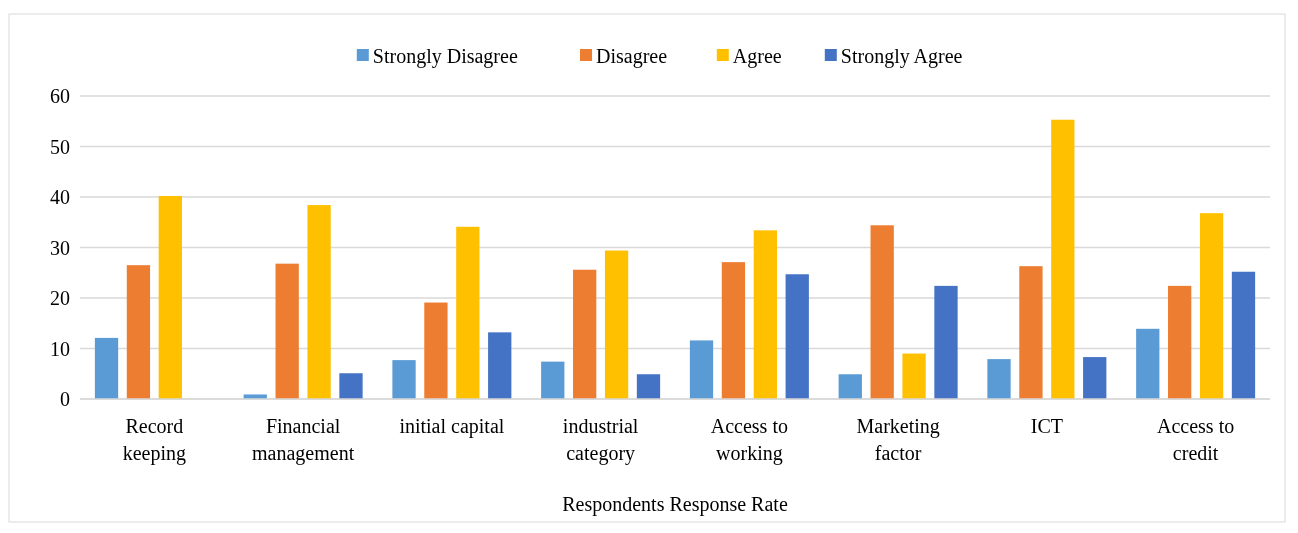  Describe the element at coordinates (898, 439) in the screenshot. I see `x-tick-label: Marketing factor` at that location.